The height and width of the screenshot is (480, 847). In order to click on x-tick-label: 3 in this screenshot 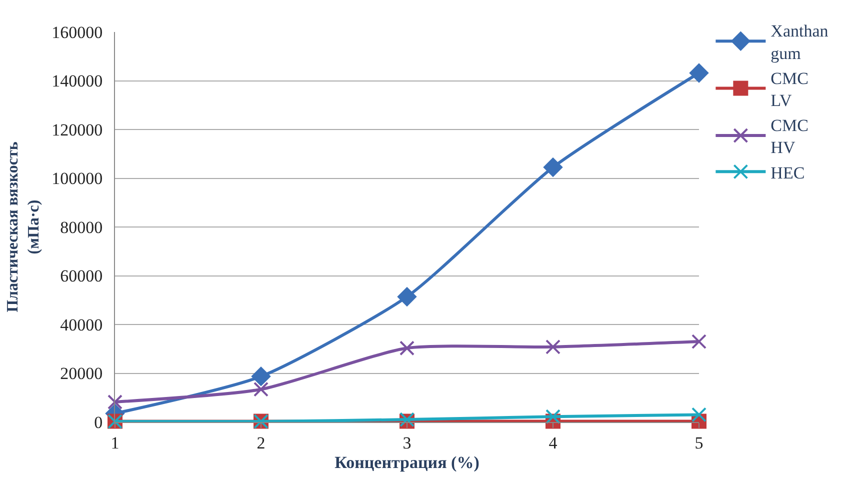, I will do `click(407, 442)`.